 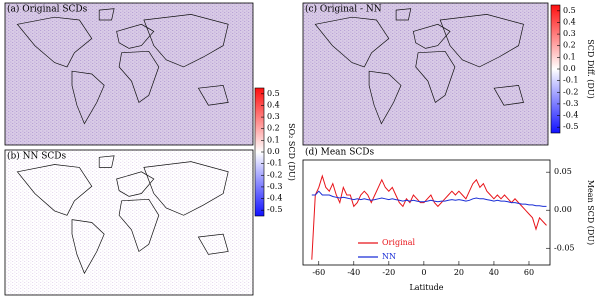 I want to click on map-title: (c) Original - NN, so click(x=343, y=9).